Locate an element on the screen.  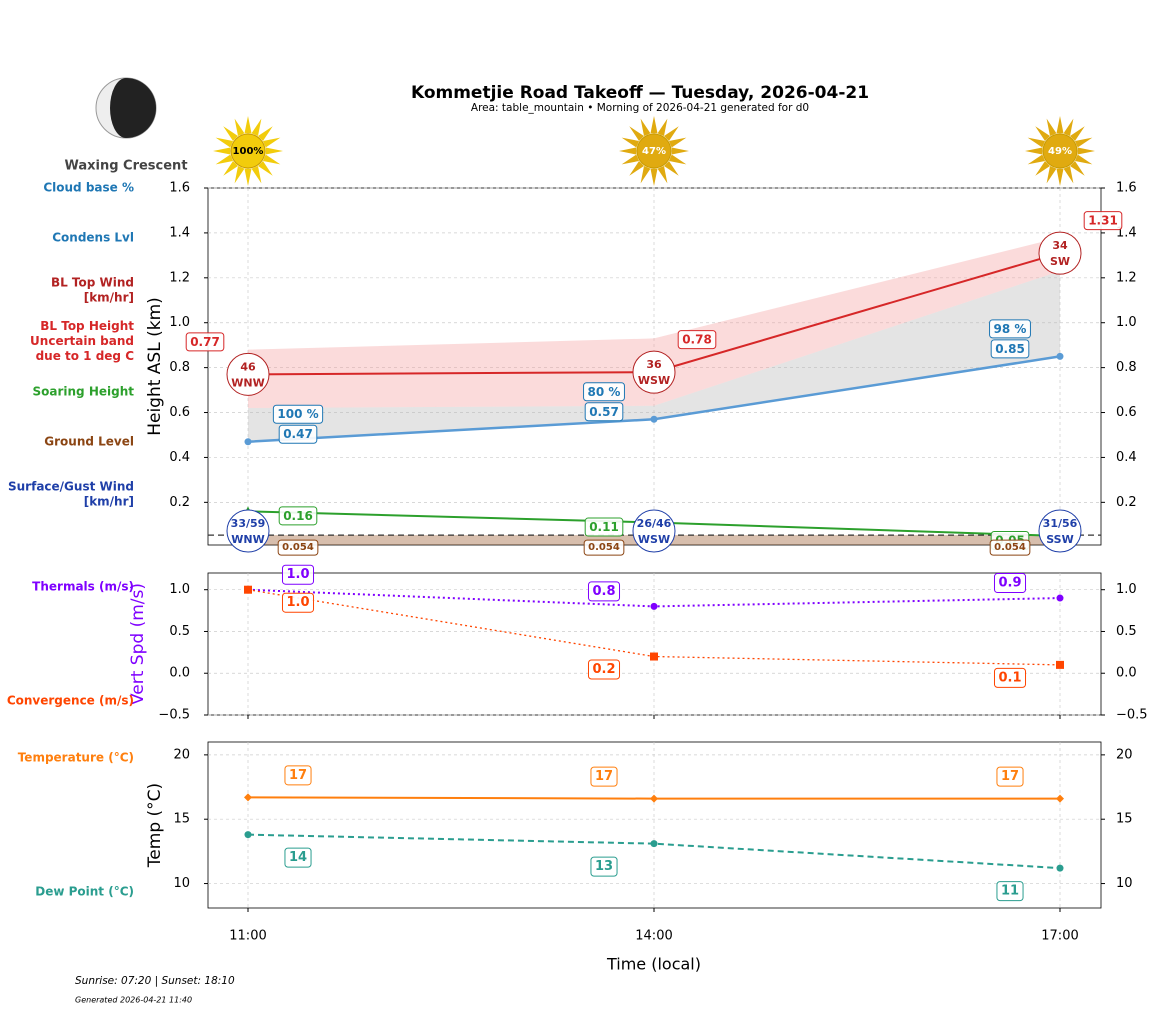
y-axis-label: Vert Spd (m/s) is located at coordinates (138, 644).